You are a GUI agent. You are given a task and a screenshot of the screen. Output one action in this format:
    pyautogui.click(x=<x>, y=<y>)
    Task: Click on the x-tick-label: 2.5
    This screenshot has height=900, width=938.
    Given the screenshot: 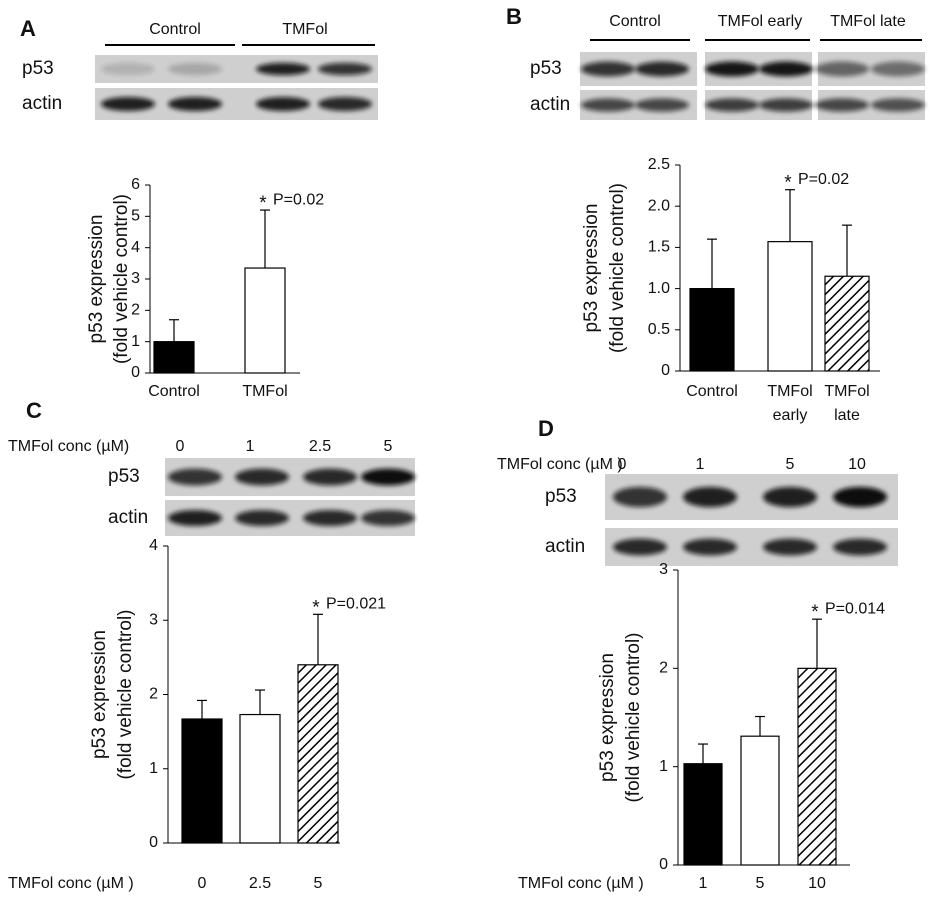 What is the action you would take?
    pyautogui.click(x=260, y=883)
    